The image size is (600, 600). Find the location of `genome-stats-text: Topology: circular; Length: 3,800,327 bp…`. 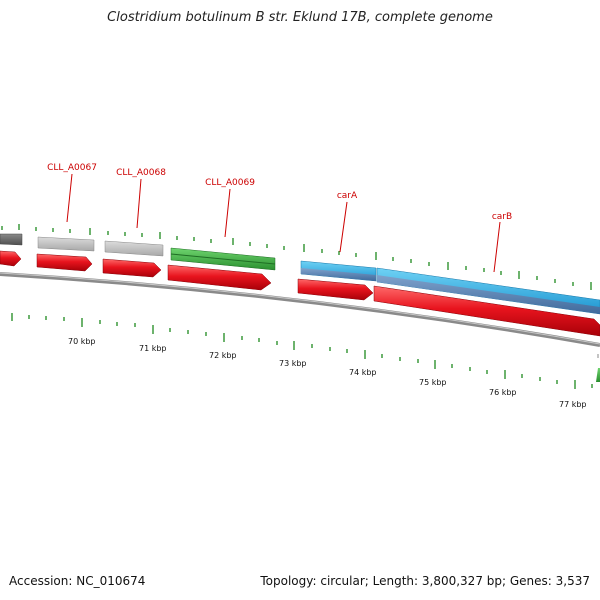

genome-stats-text: Topology: circular; Length: 3,800,327 bp… is located at coordinates (425, 581).